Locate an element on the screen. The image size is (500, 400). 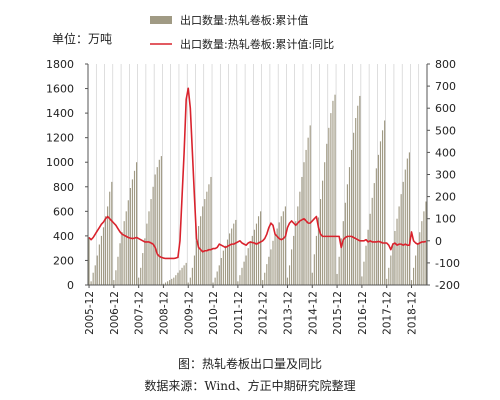
left-tick-label: 0 is located at coordinates (70, 285).